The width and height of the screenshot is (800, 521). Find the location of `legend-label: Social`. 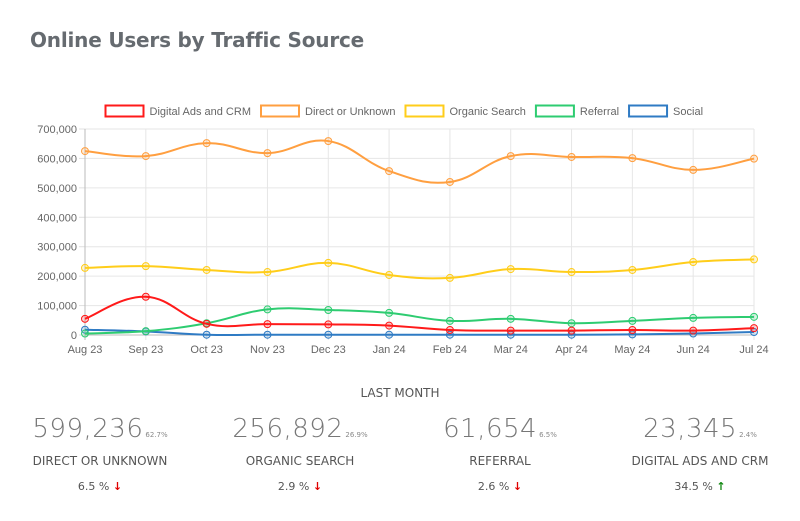

legend-label: Social is located at coordinates (688, 112).